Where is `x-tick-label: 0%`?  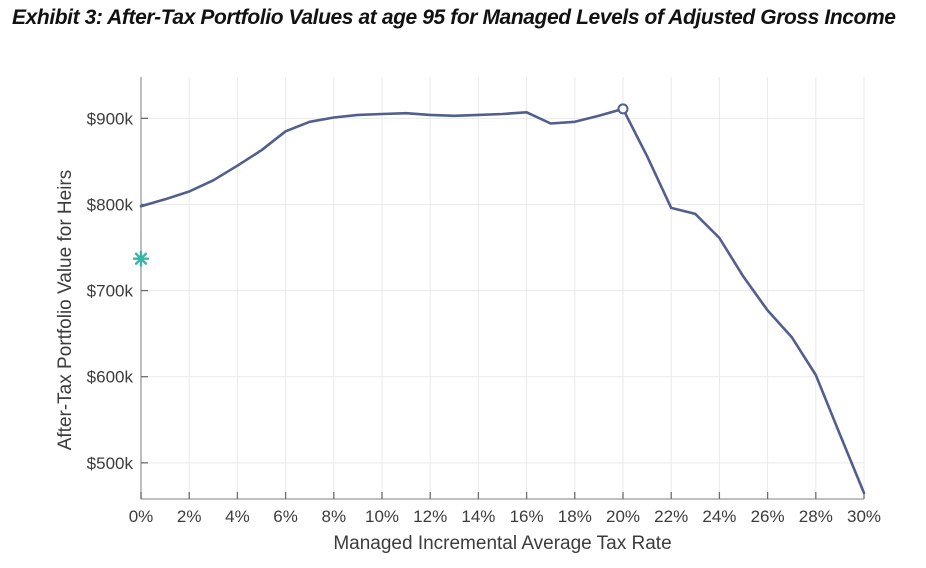 x-tick-label: 0% is located at coordinates (141, 516).